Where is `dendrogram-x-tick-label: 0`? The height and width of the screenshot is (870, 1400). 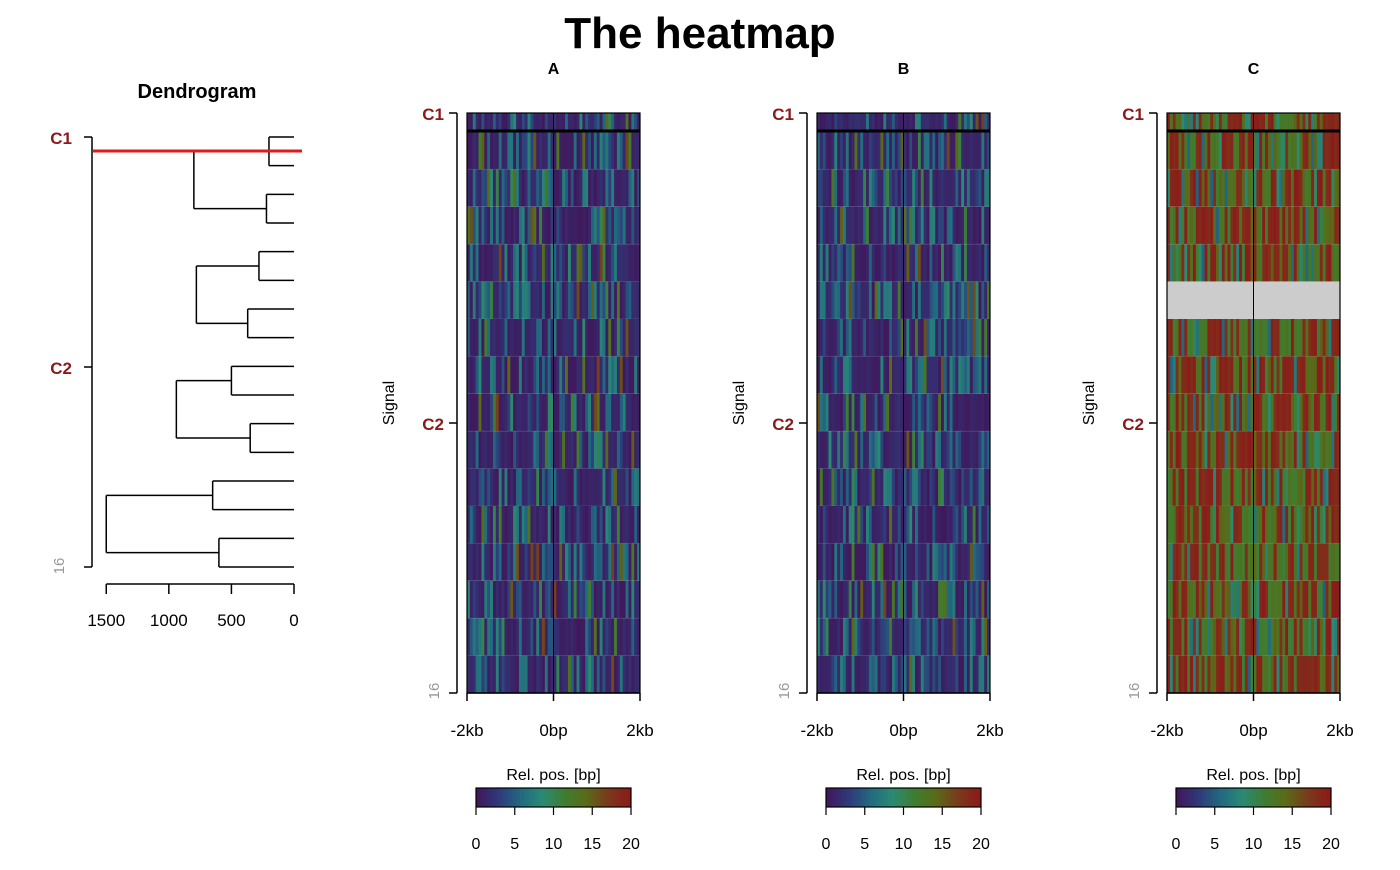
dendrogram-x-tick-label: 0 is located at coordinates (293, 620).